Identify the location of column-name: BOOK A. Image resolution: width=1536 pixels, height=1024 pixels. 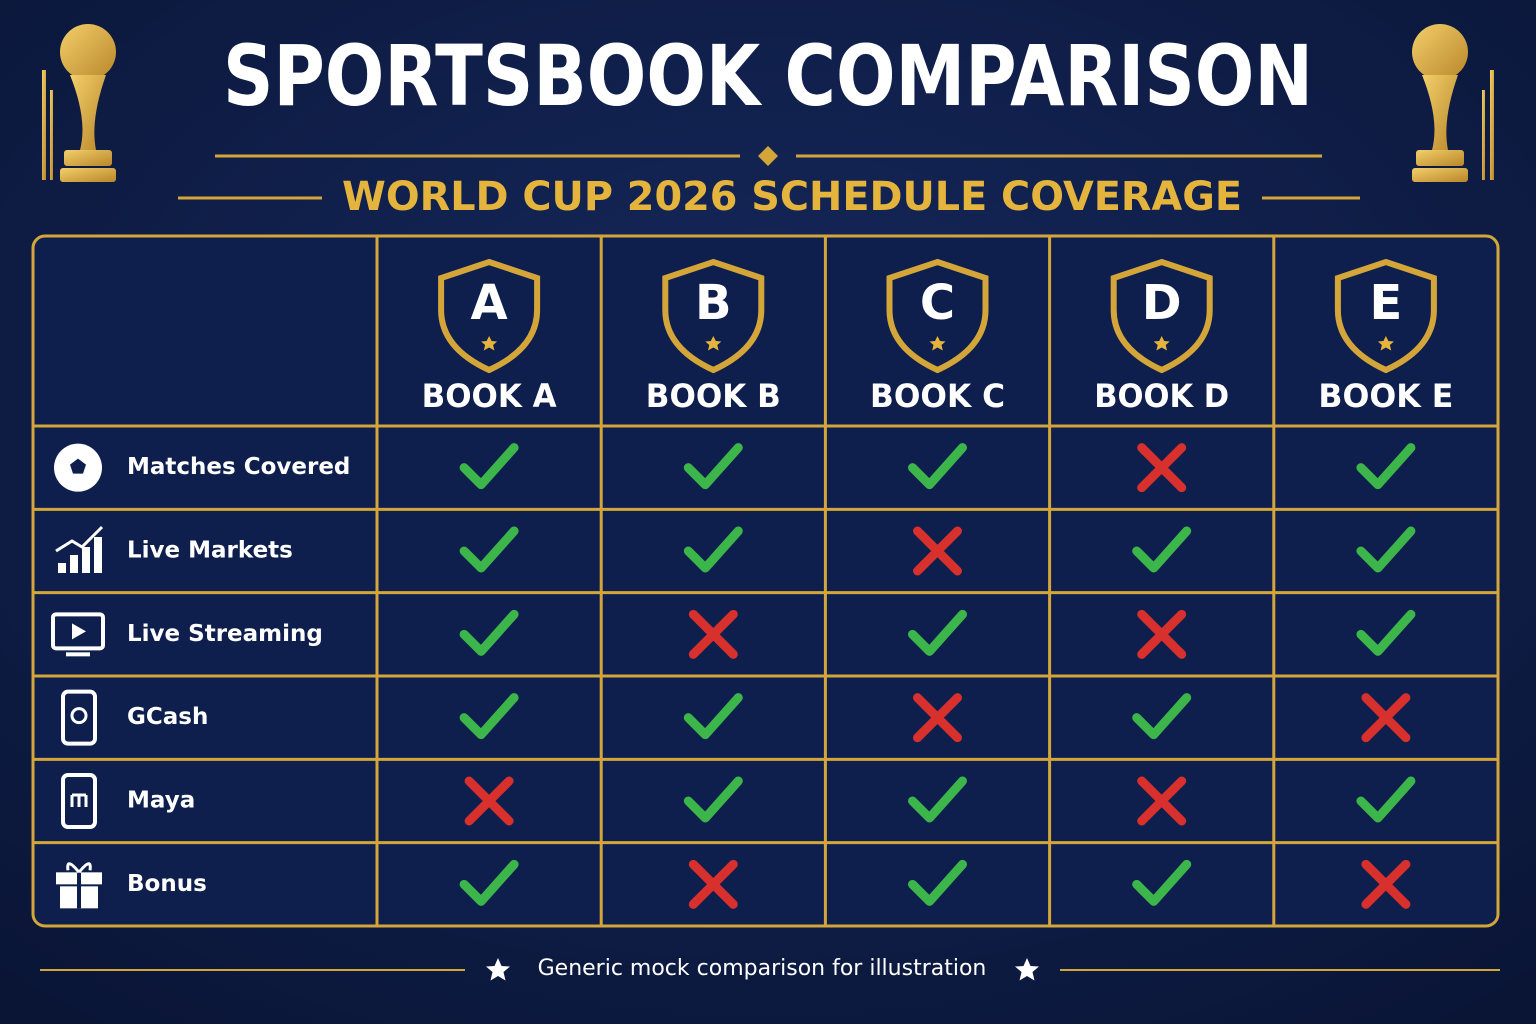
(489, 396).